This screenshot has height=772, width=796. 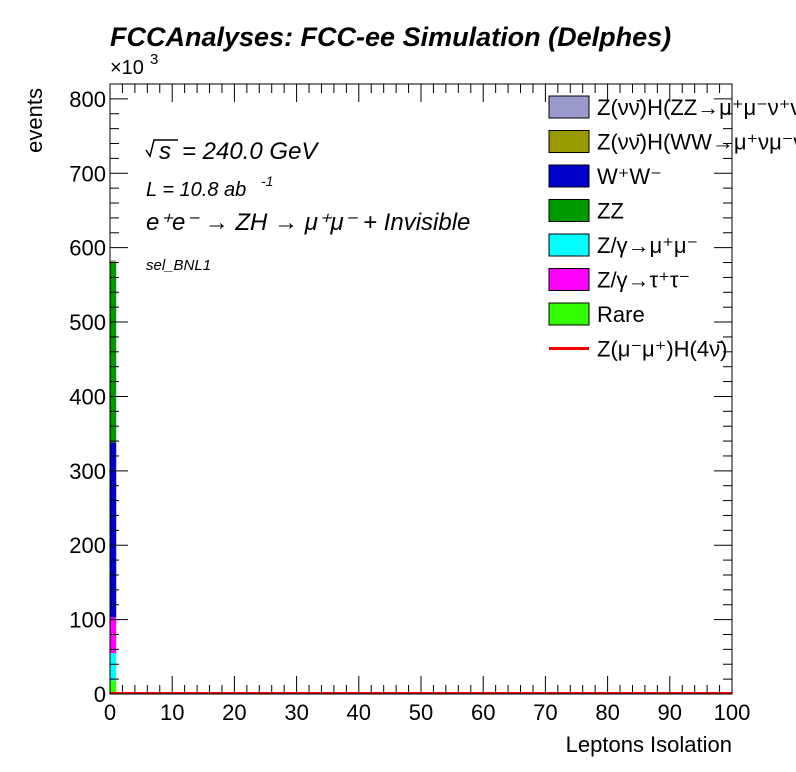 I want to click on y-tick-label-100: 100, so click(x=87, y=620).